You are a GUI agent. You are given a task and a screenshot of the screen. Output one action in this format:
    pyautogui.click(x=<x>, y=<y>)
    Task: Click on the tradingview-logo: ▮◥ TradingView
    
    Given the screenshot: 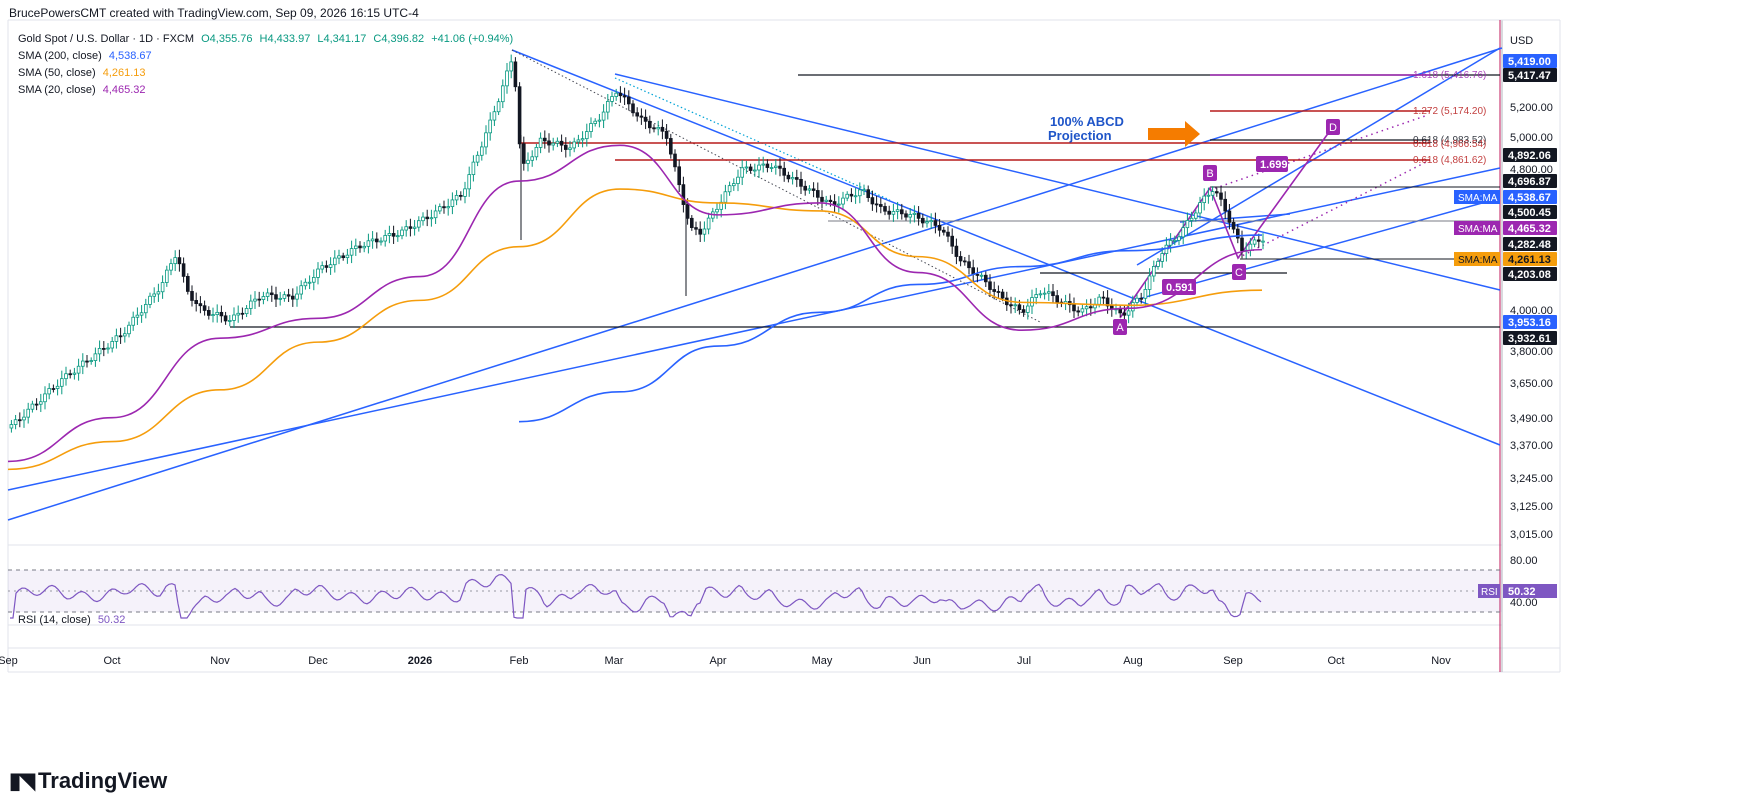 What is the action you would take?
    pyautogui.click(x=88, y=781)
    